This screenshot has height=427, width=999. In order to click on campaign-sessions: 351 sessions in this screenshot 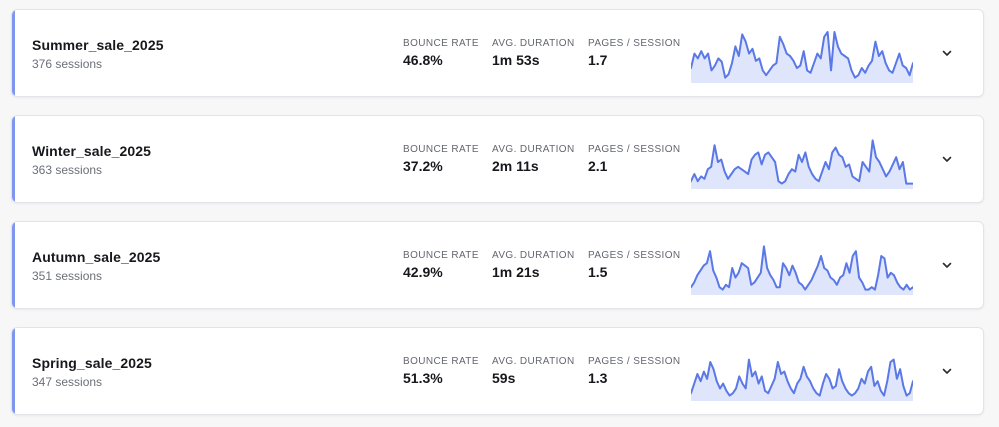, I will do `click(67, 276)`.